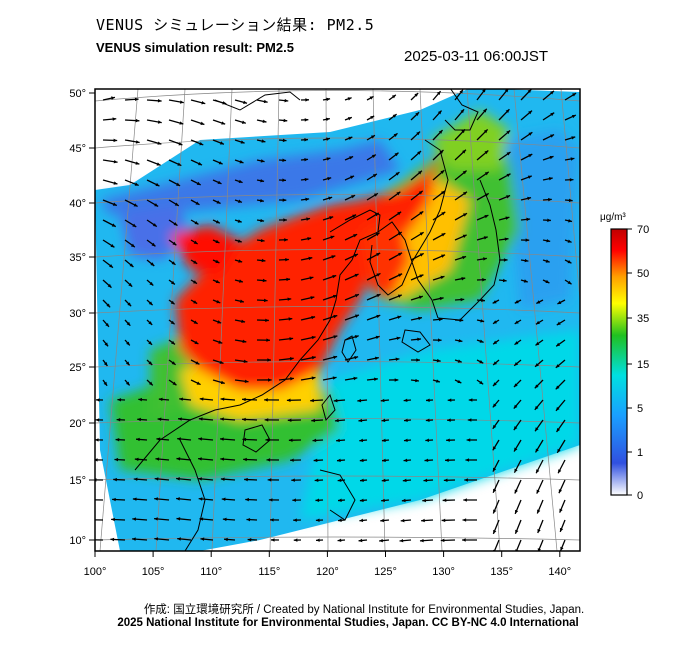  What do you see at coordinates (211, 572) in the screenshot?
I see `lon-tick-label: 110°` at bounding box center [211, 572].